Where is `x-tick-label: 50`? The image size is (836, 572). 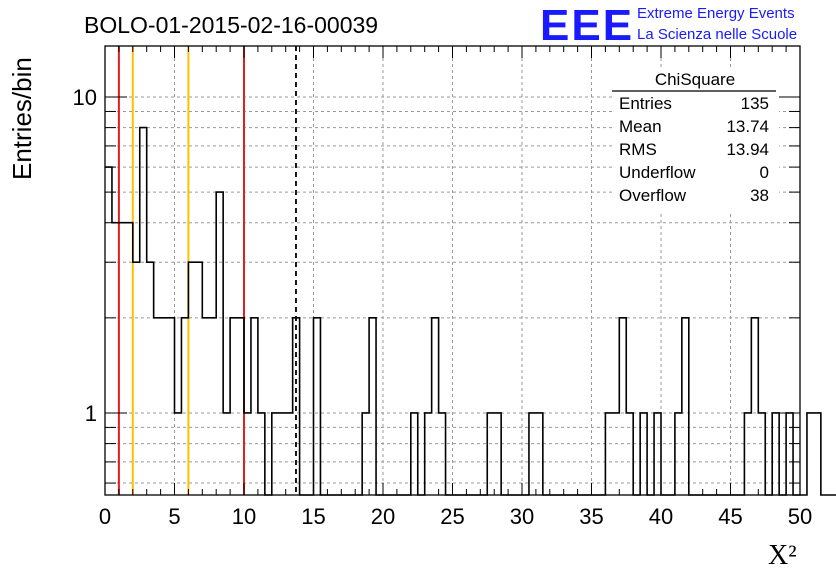
x-tick-label: 50 is located at coordinates (800, 516).